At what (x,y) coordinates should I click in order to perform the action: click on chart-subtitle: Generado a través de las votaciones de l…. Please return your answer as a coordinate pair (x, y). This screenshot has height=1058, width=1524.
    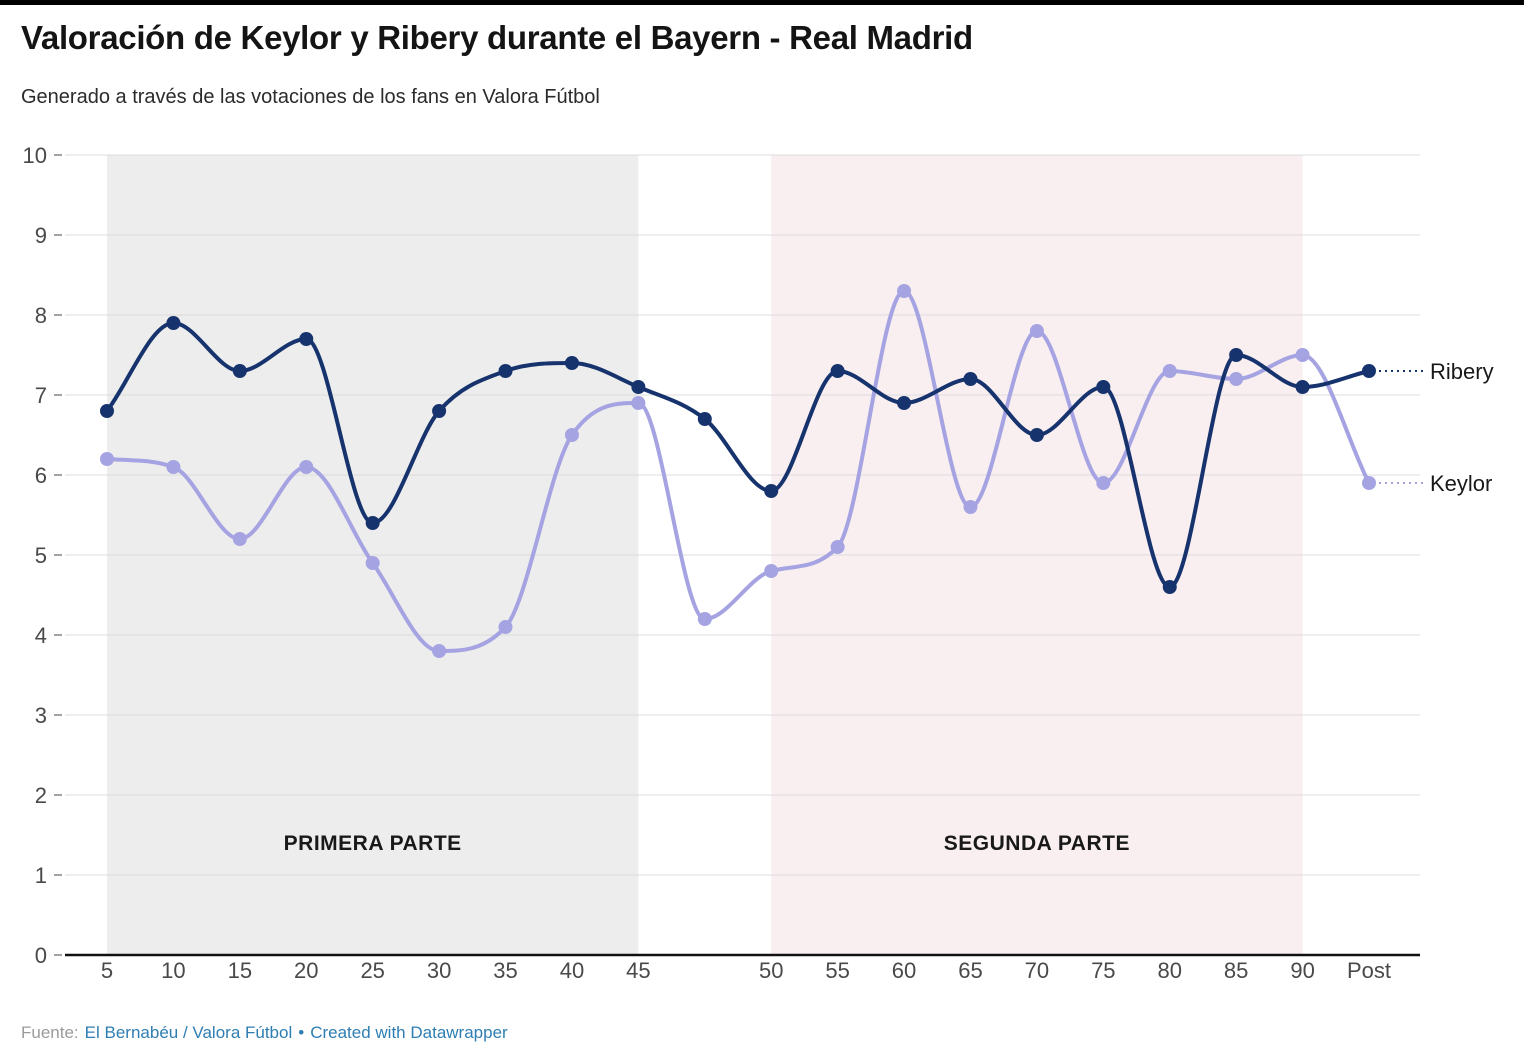
    Looking at the image, I should click on (310, 97).